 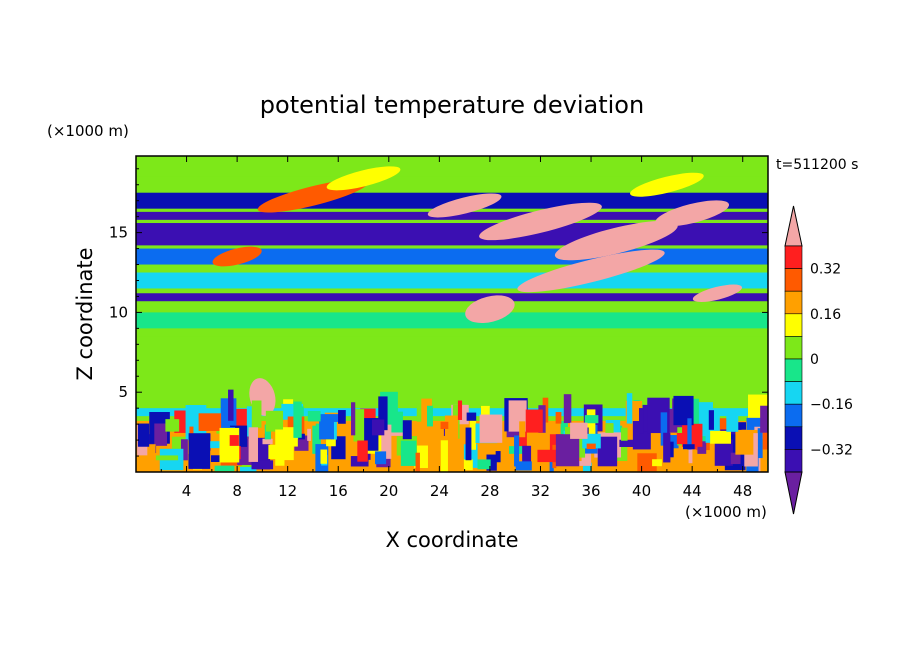 What do you see at coordinates (85, 313) in the screenshot?
I see `y-axis-label: Z coordinate` at bounding box center [85, 313].